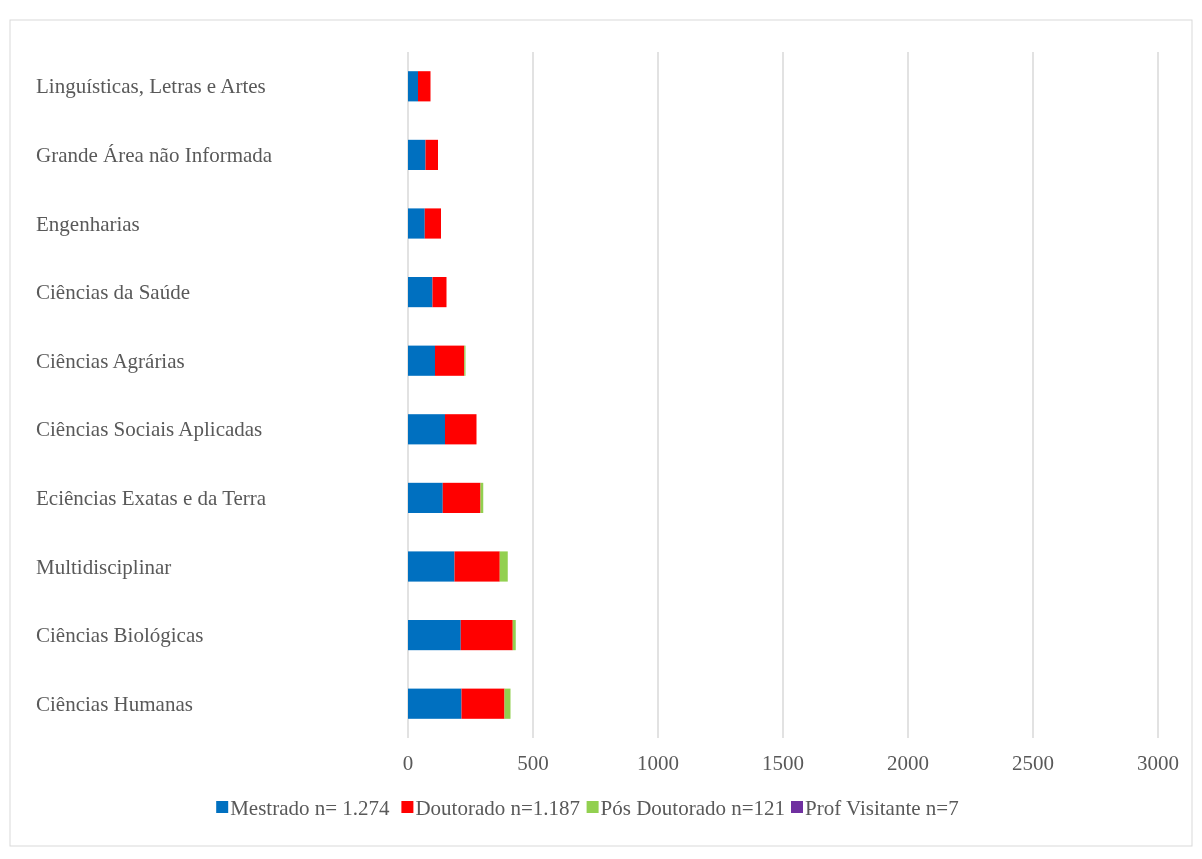 Image resolution: width=1202 pixels, height=859 pixels. Describe the element at coordinates (149, 429) in the screenshot. I see `y-tick-label: Ciências Sociais Aplicadas` at that location.